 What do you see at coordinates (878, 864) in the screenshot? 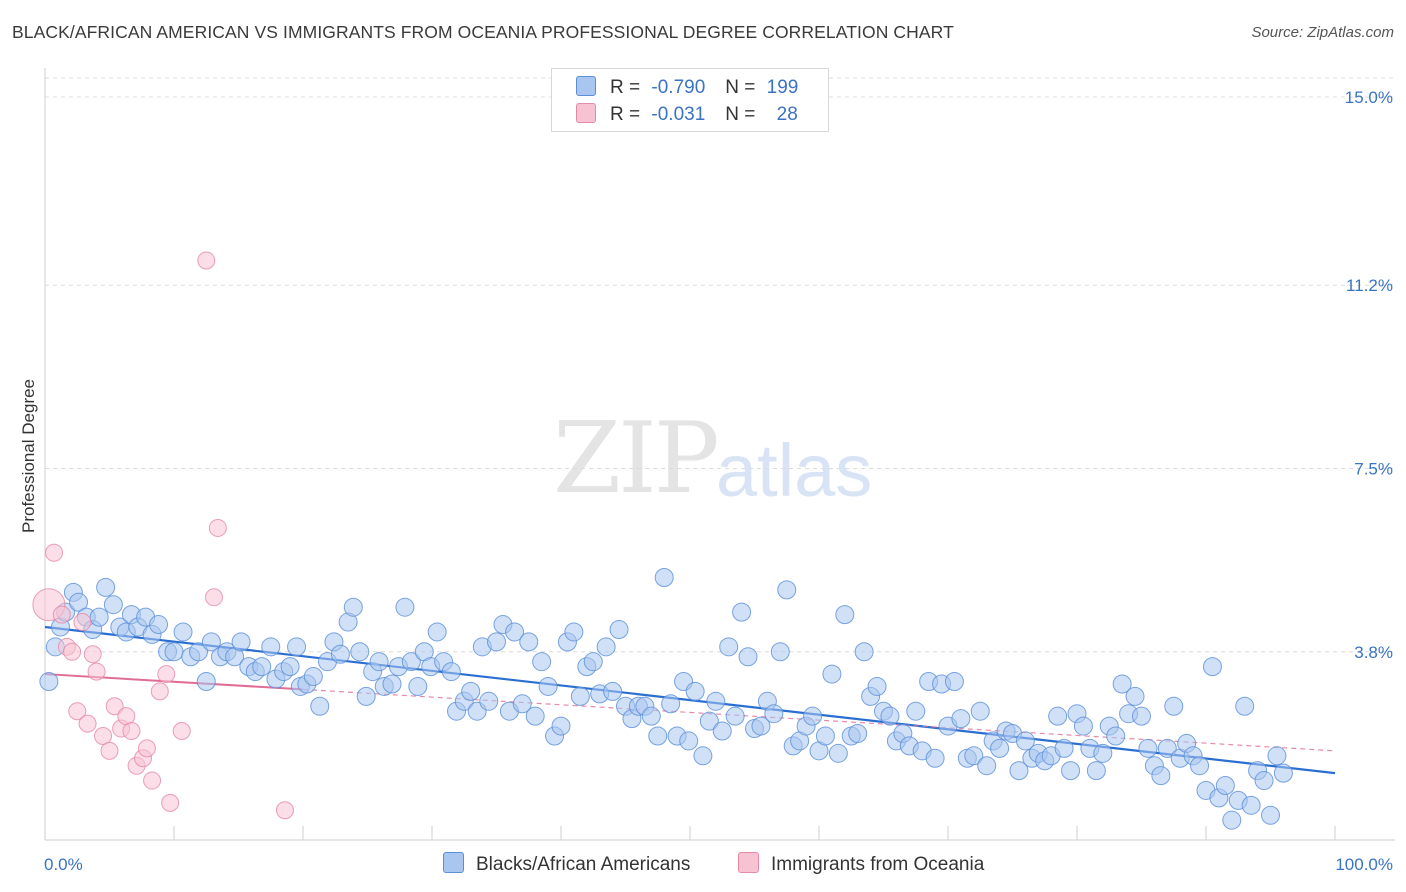
I see `legend-label-oceania: Immigrants from Oceania` at bounding box center [878, 864].